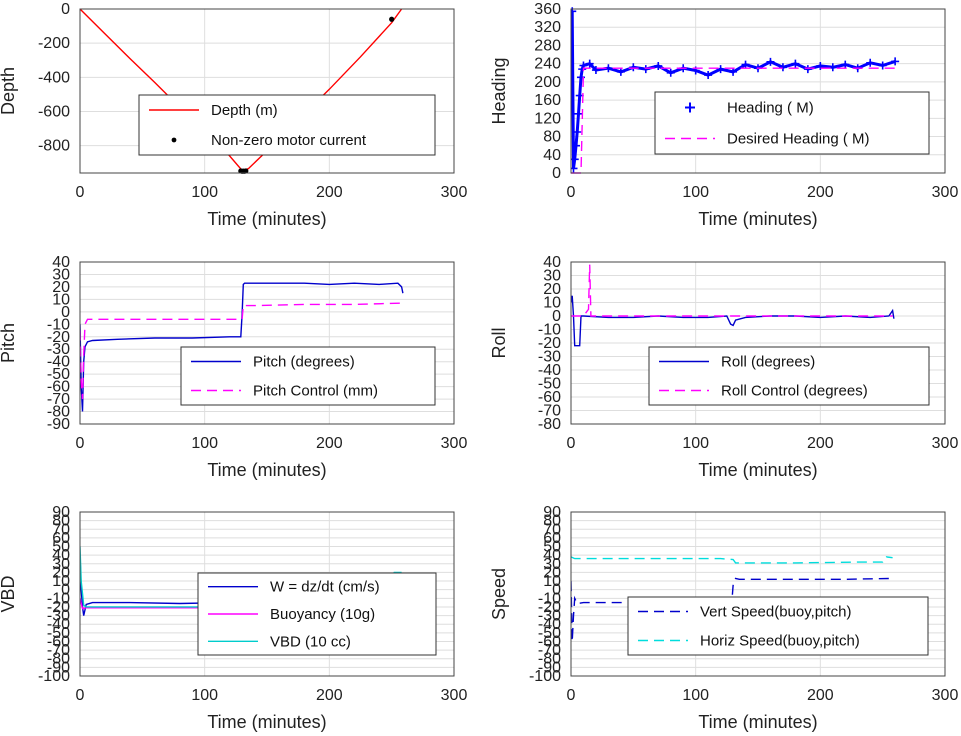 The image size is (961, 736). Describe the element at coordinates (58, 424) in the screenshot. I see `y-tick-label: -90` at that location.